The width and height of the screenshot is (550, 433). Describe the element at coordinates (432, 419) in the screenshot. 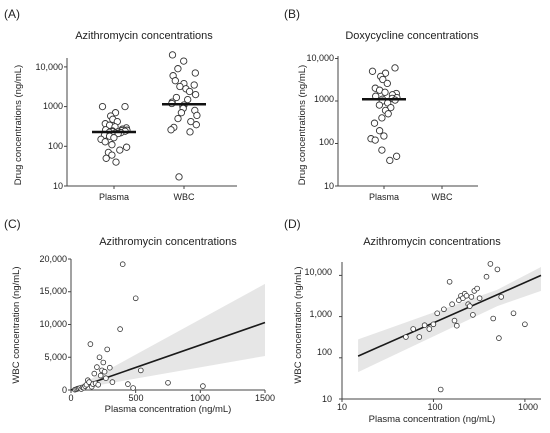

I see `panel-d-xlabel: Plasma concentration (ng/mL)` at that location.